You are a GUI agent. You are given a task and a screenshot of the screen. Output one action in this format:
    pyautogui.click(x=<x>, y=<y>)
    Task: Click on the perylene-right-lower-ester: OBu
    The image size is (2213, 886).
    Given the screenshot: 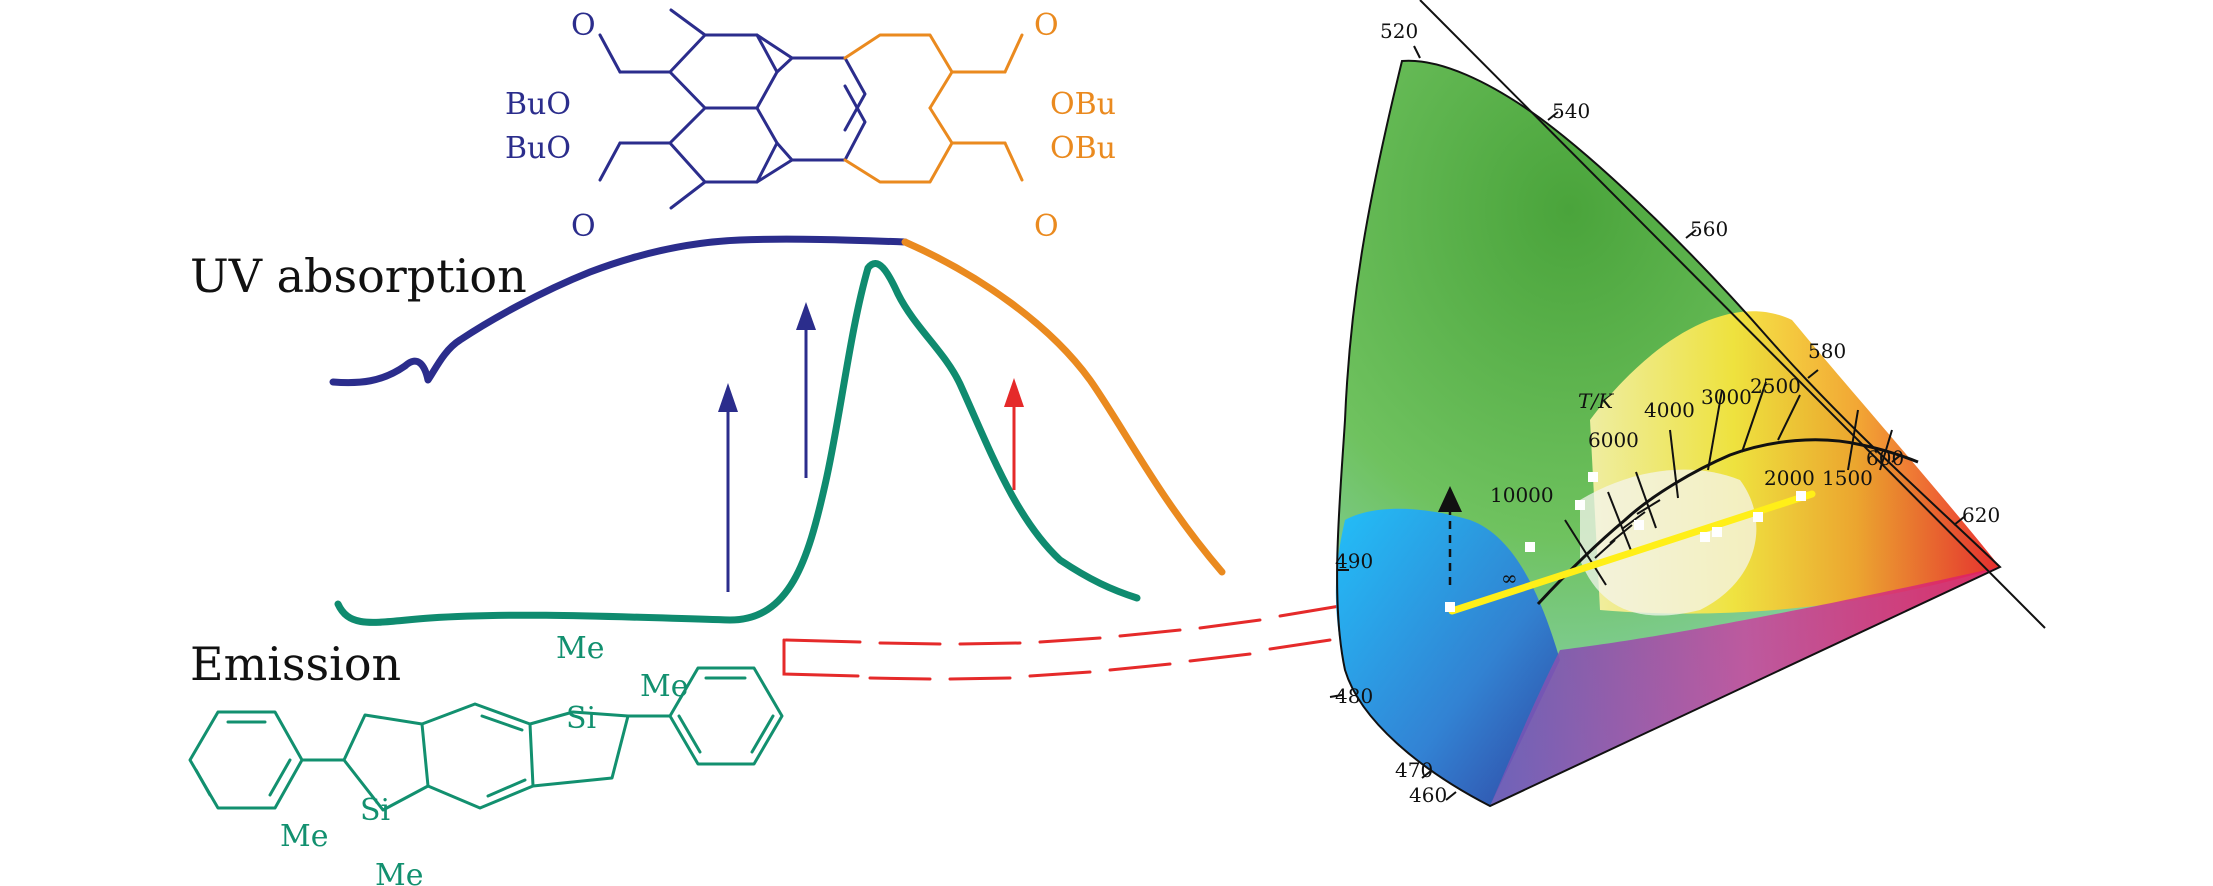 What is the action you would take?
    pyautogui.click(x=1083, y=148)
    